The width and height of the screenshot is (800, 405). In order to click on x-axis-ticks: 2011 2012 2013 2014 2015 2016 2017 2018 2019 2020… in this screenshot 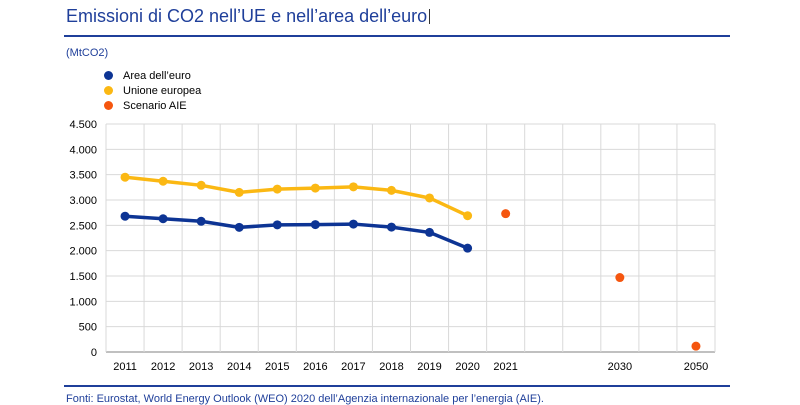, I will do `click(410, 367)`.